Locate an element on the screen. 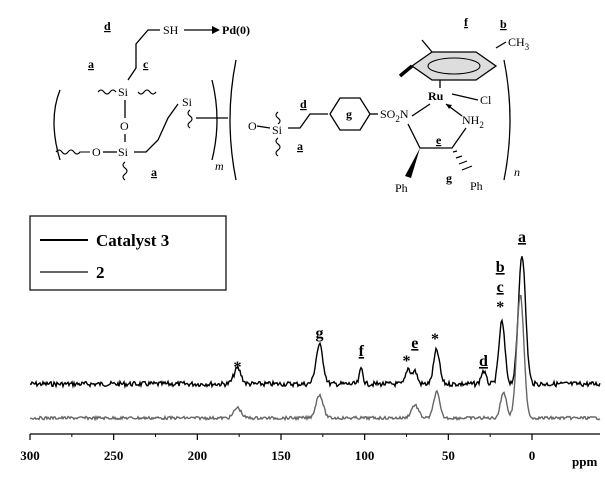 The height and width of the screenshot is (484, 605). paren-m-close is located at coordinates (214, 120).